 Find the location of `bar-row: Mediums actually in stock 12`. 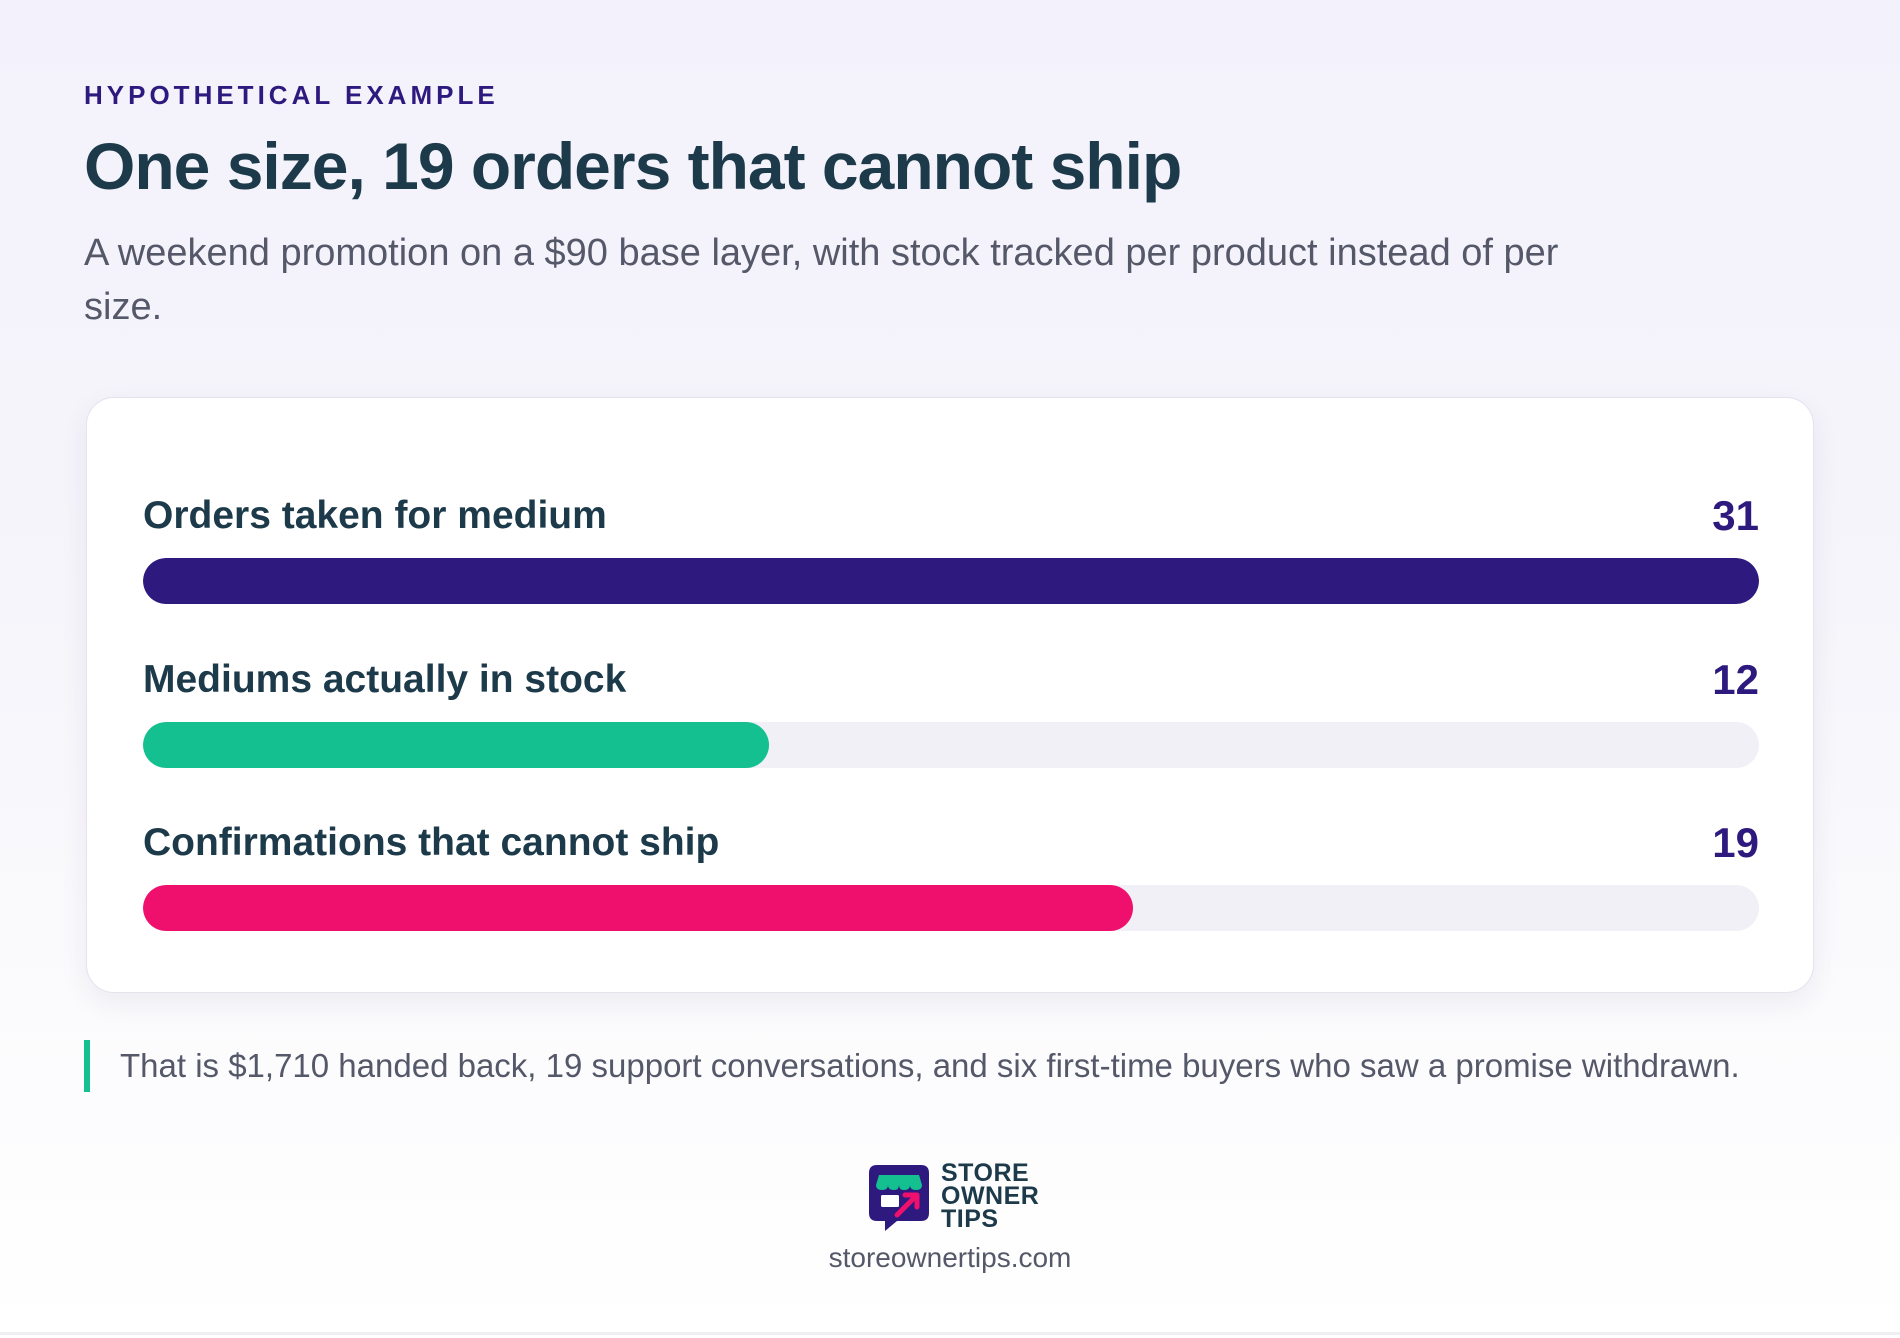

bar-row: Mediums actually in stock 12 is located at coordinates (951, 712).